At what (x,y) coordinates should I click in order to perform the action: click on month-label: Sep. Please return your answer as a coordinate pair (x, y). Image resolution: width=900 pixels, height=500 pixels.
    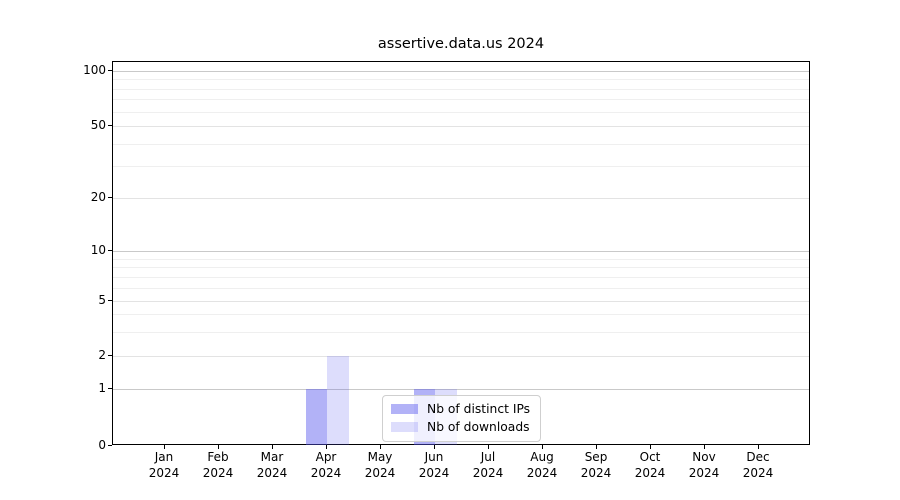
    Looking at the image, I should click on (596, 457).